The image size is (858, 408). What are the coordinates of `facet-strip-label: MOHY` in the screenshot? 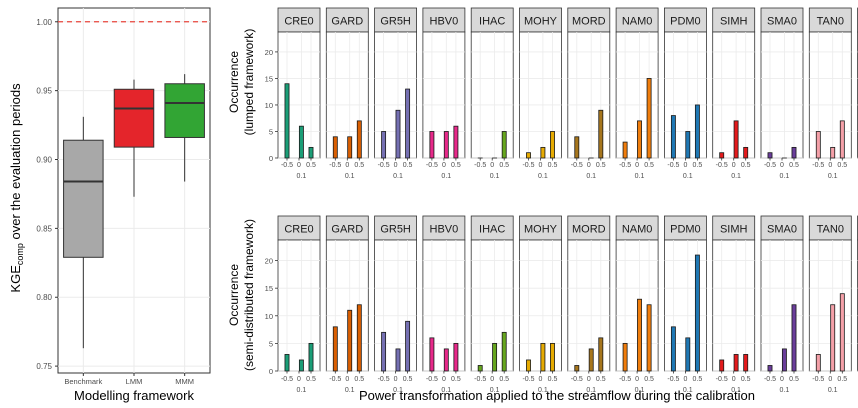 It's located at (541, 22).